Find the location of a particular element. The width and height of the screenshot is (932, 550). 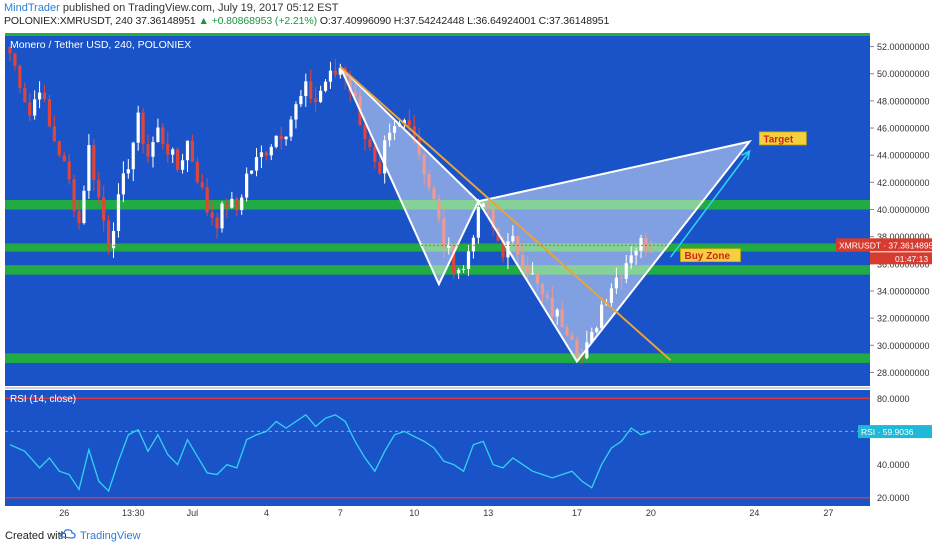

tradingview-brand: TradingView is located at coordinates (110, 536).